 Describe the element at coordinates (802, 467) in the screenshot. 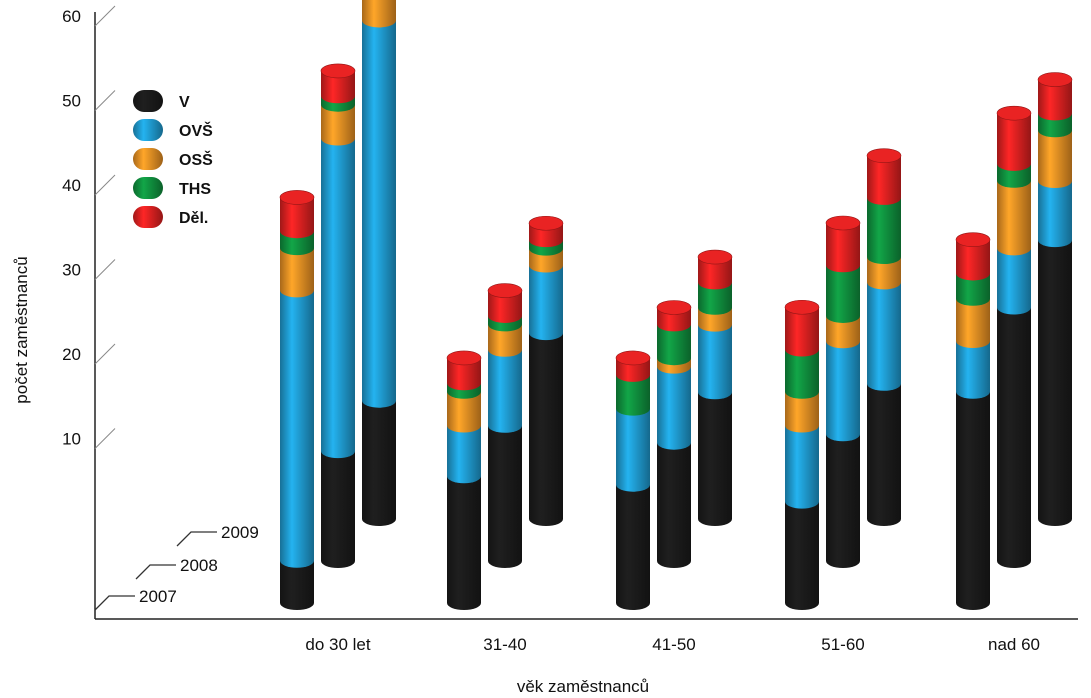

I see `bar-segment-ov-51-60-2007: OVŠ 51-60 2007: 9` at that location.